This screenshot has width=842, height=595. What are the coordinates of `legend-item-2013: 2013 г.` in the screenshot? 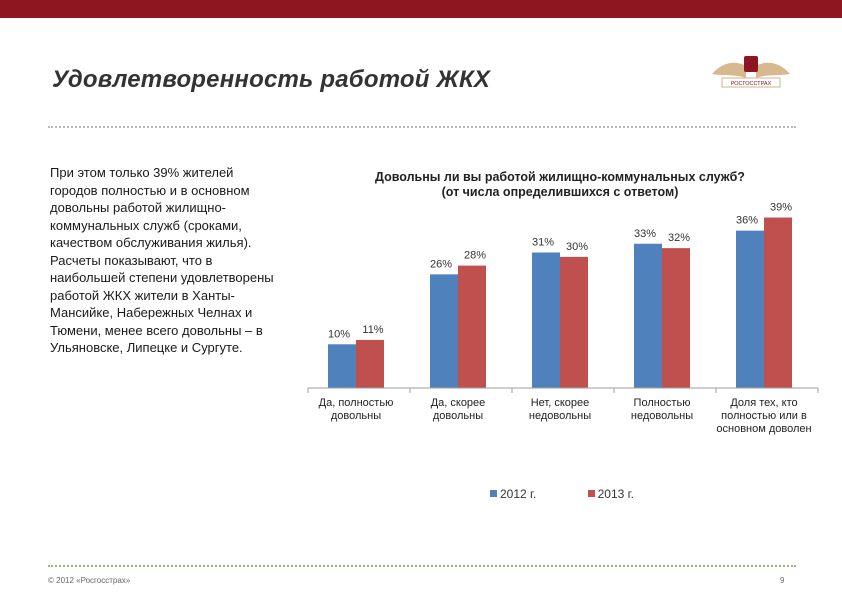 It's located at (610, 493).